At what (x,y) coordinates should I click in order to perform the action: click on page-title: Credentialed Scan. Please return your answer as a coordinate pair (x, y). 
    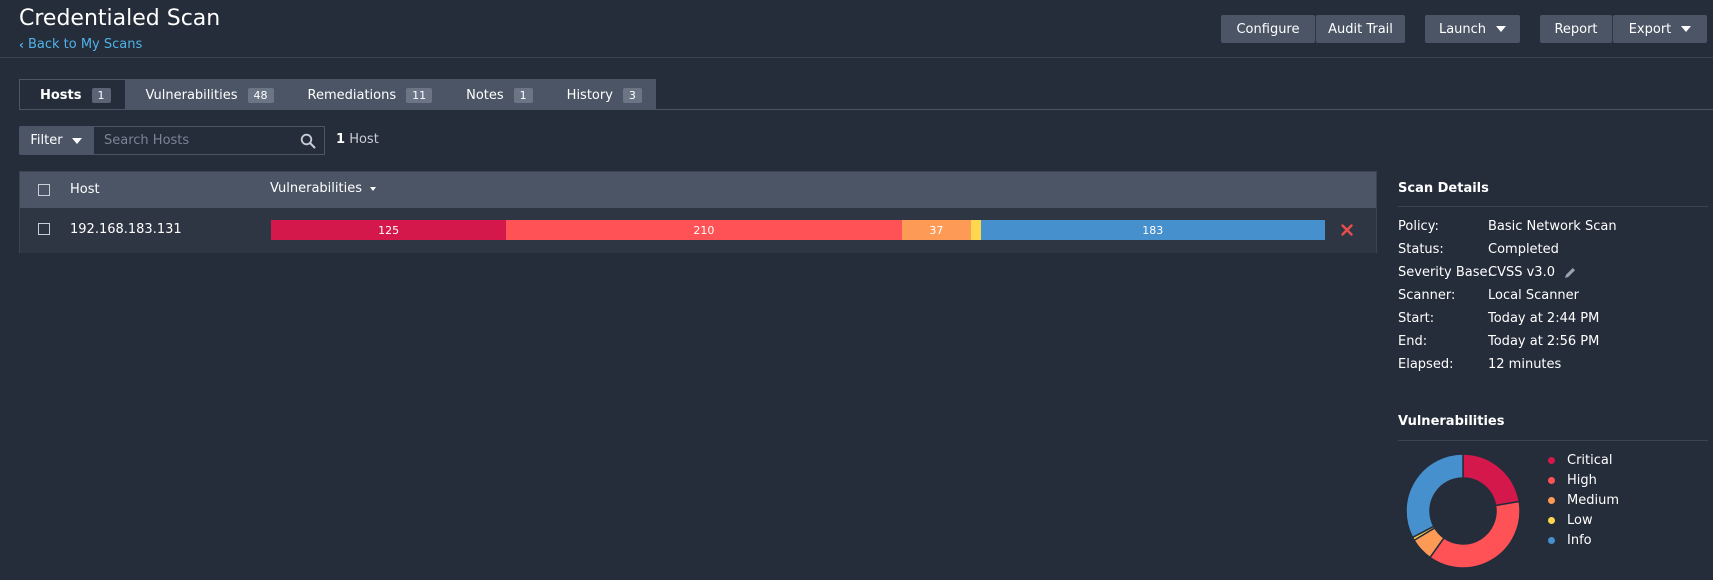
    Looking at the image, I should click on (120, 18).